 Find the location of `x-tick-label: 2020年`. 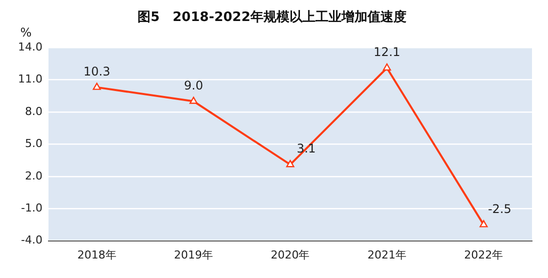

x-tick-label: 2020年 is located at coordinates (290, 255).